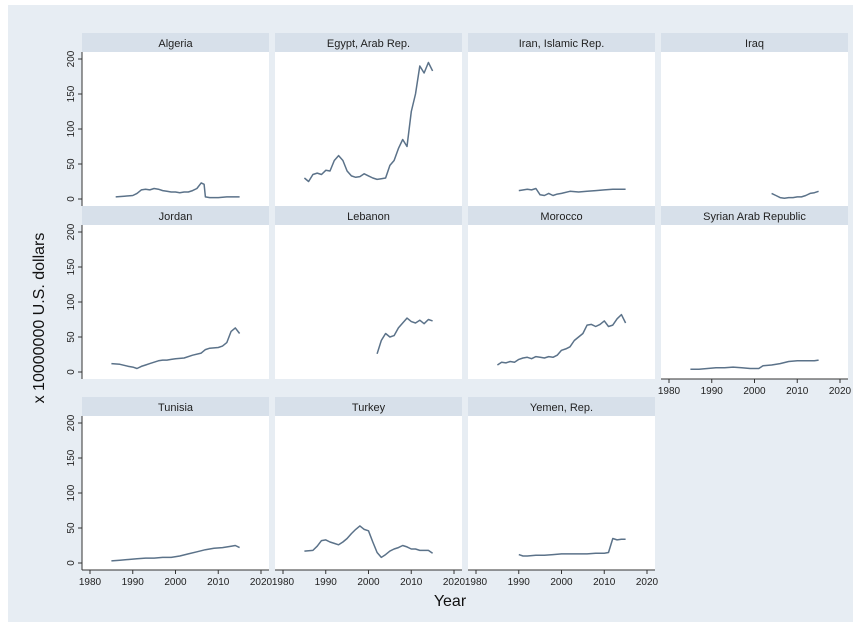  What do you see at coordinates (561, 408) in the screenshot?
I see `panel-title: Yemen, Rep.` at bounding box center [561, 408].